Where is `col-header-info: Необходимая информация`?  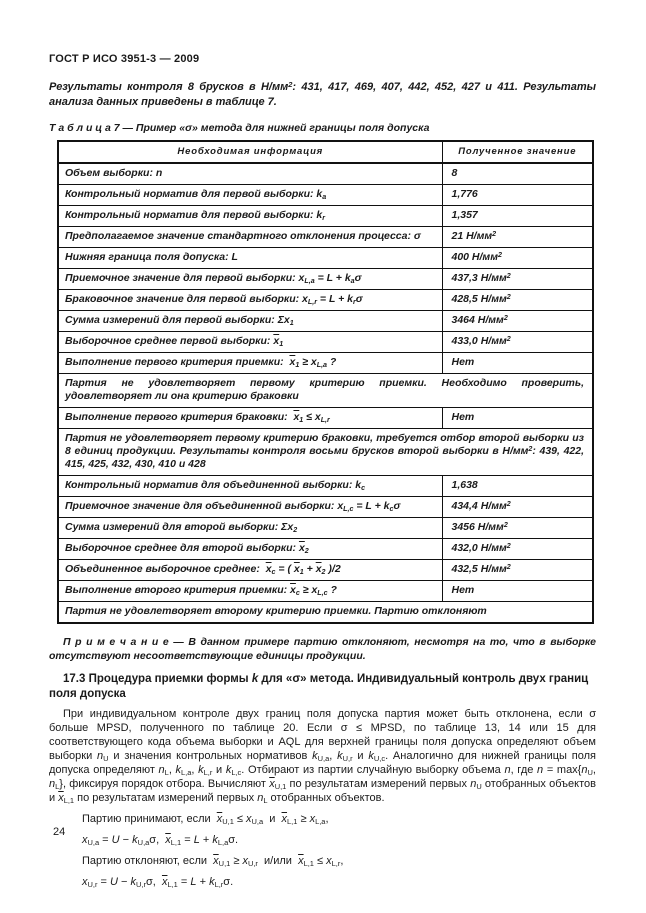
col-header-info: Необходимая информация is located at coordinates (250, 152).